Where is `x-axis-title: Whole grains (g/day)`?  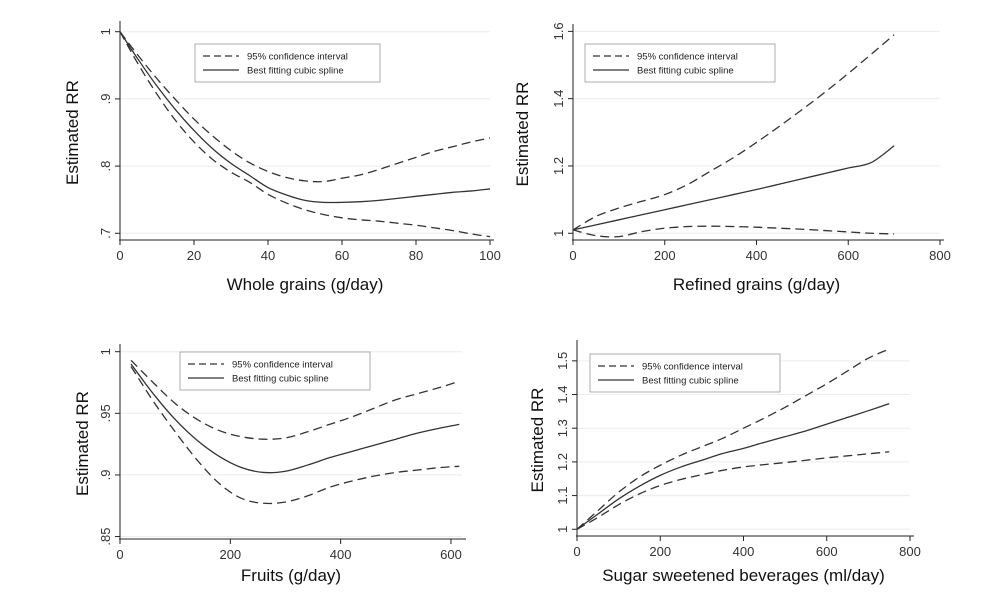
x-axis-title: Whole grains (g/day) is located at coordinates (305, 284).